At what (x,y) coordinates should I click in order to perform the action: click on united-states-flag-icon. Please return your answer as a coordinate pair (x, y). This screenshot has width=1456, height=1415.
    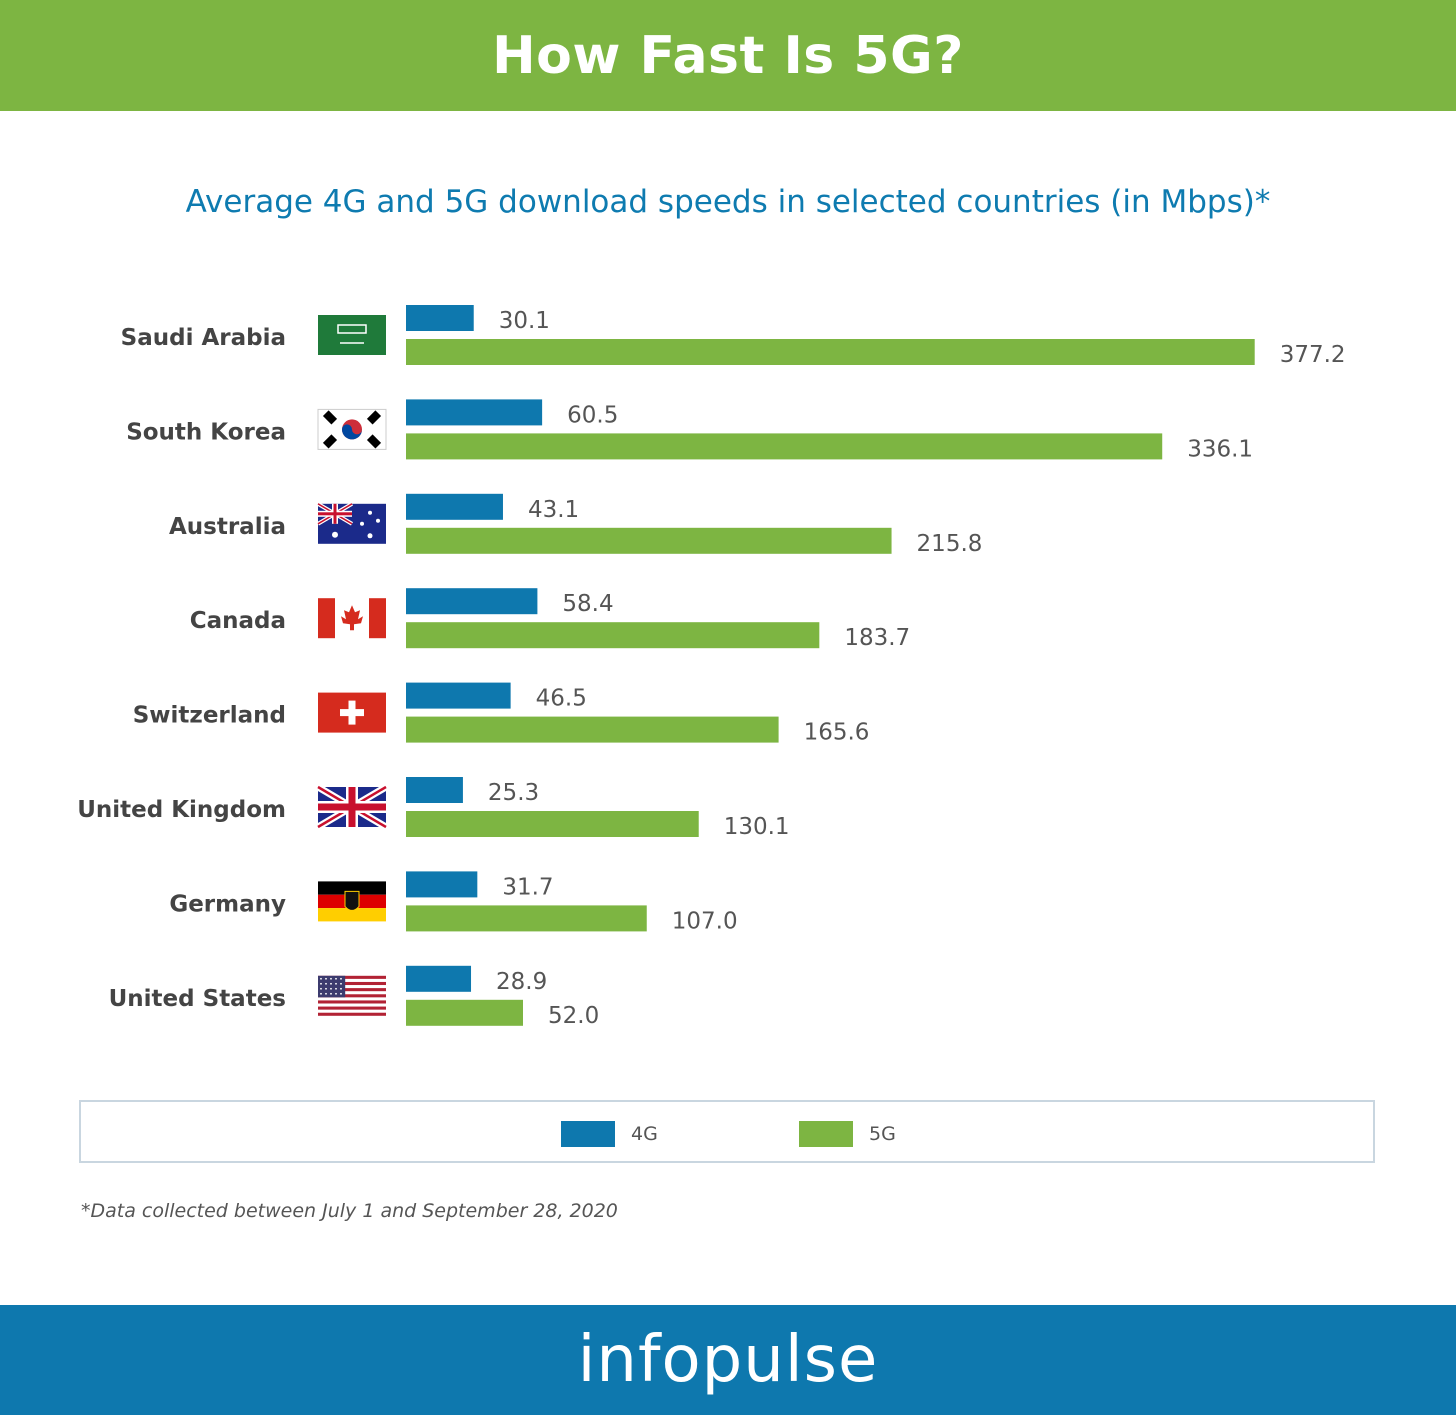
    Looking at the image, I should click on (352, 995).